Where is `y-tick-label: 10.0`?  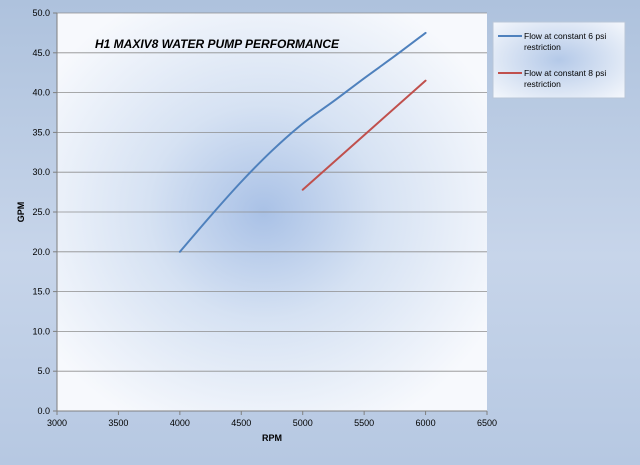 y-tick-label: 10.0 is located at coordinates (41, 331).